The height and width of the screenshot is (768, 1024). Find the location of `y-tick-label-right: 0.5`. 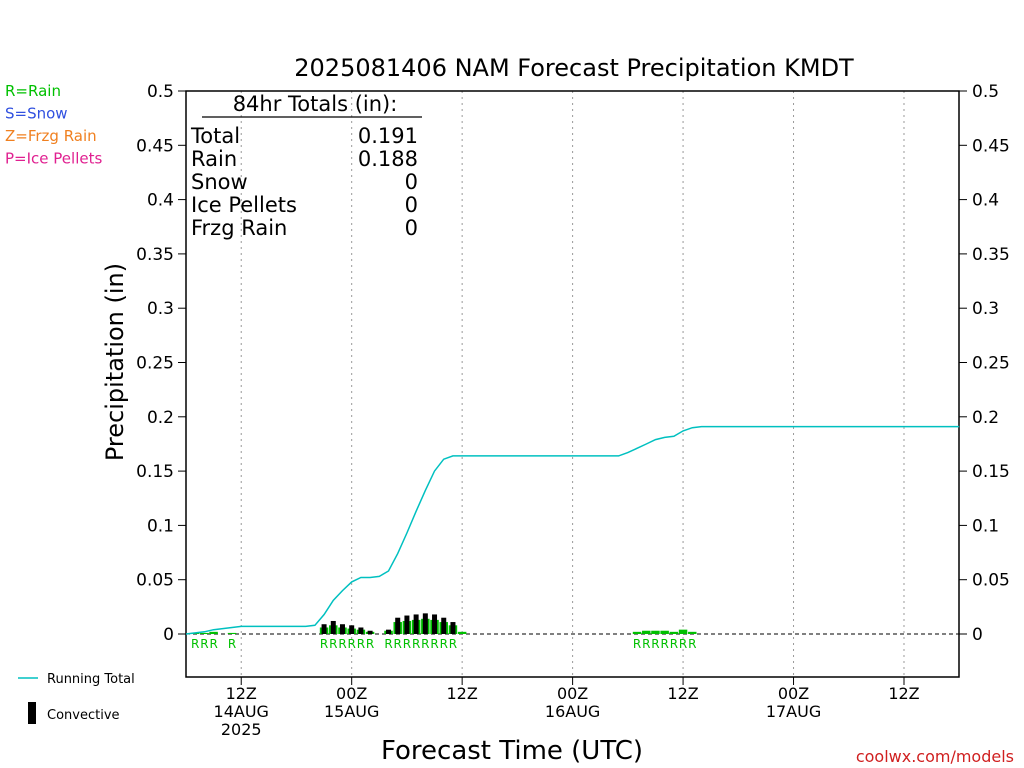

y-tick-label-right: 0.5 is located at coordinates (985, 92).